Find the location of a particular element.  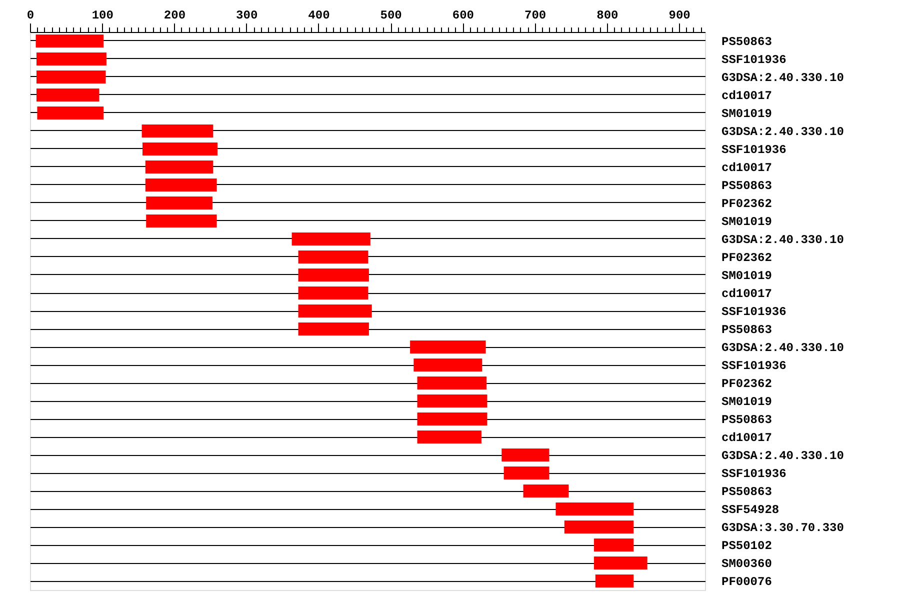

y-tick-label: PF00076 is located at coordinates (747, 582).